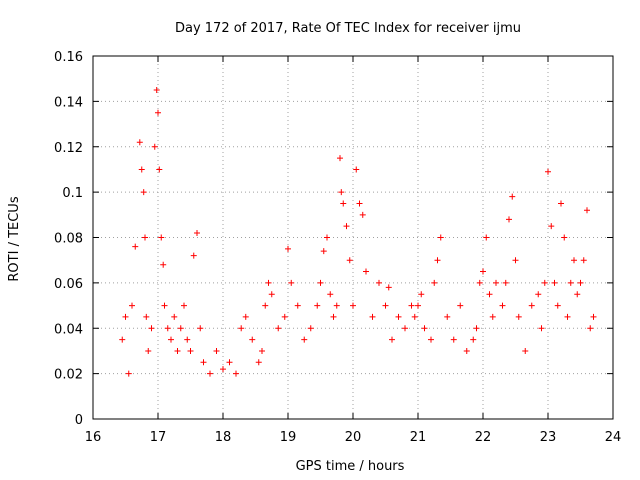 This screenshot has width=640, height=480. Describe the element at coordinates (68, 148) in the screenshot. I see `y-tick-label: 0.12` at that location.